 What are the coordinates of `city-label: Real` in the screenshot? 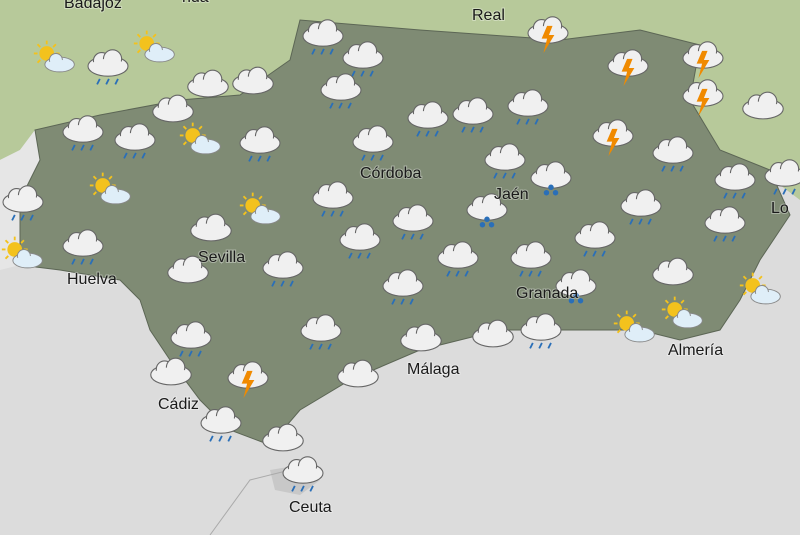 It's located at (488, 15).